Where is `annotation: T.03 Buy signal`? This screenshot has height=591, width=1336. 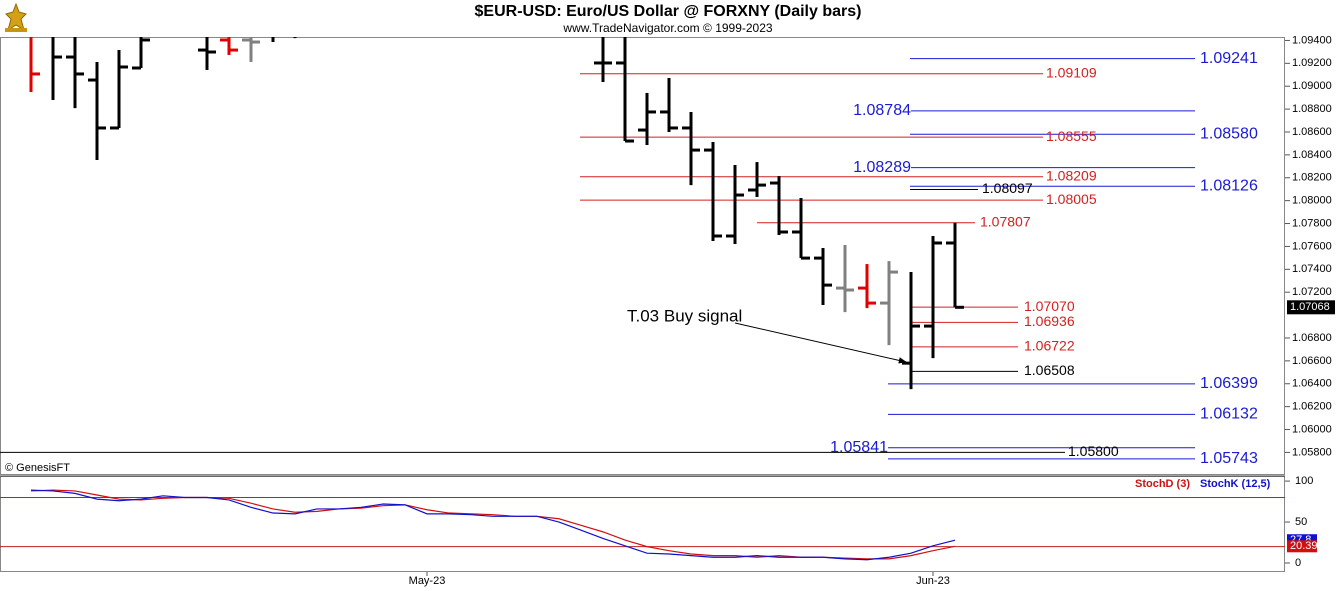
annotation: T.03 Buy signal is located at coordinates (684, 315).